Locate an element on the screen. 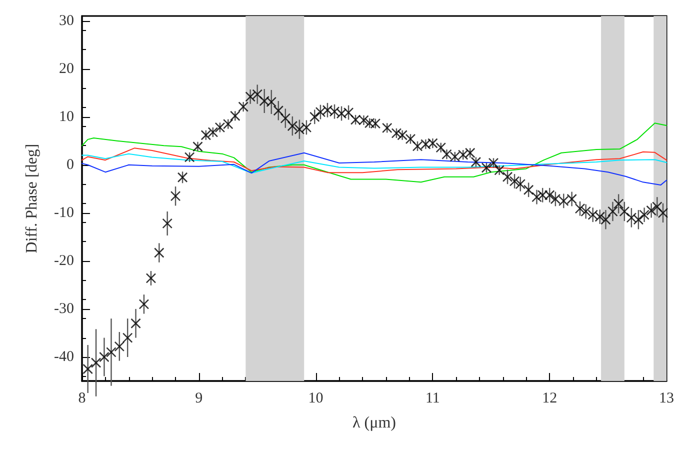  x-tick-label: 13 is located at coordinates (666, 398).